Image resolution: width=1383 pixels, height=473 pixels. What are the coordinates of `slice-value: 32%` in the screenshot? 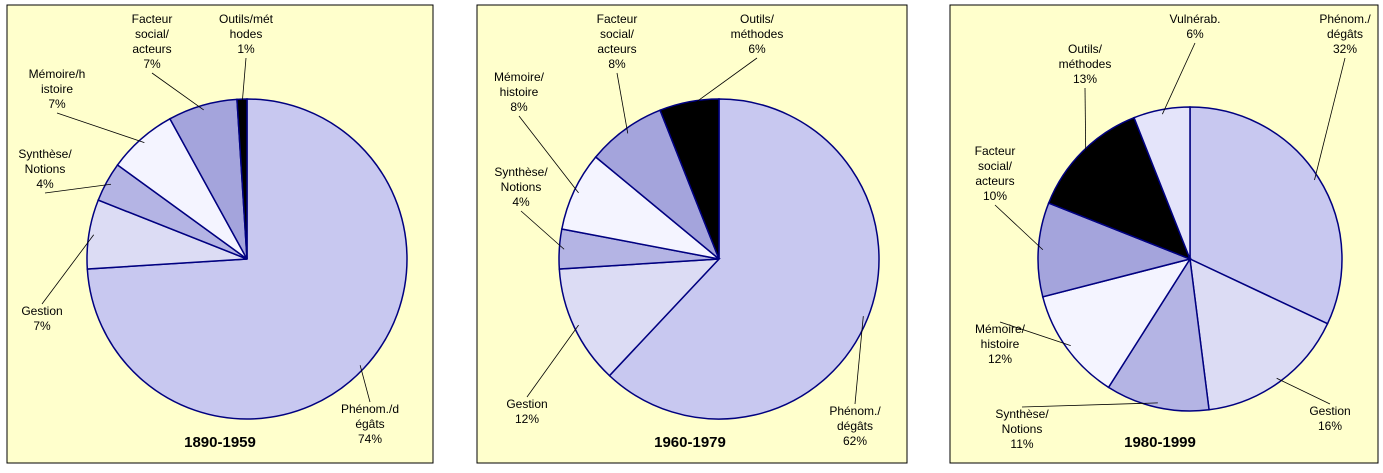 It's located at (1345, 49).